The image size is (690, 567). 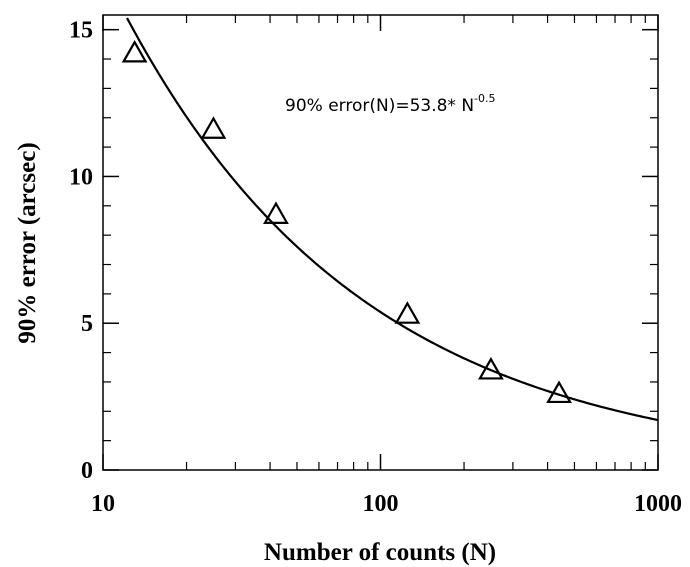 I want to click on x-tick-labels: 10 100 1000, so click(x=386, y=504).